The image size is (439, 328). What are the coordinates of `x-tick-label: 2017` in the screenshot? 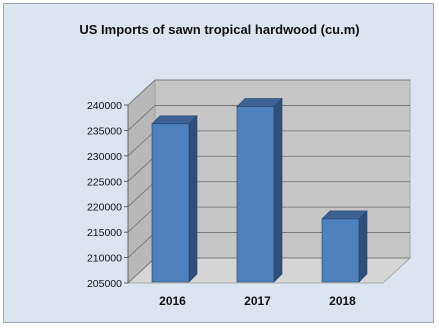 It's located at (257, 301).